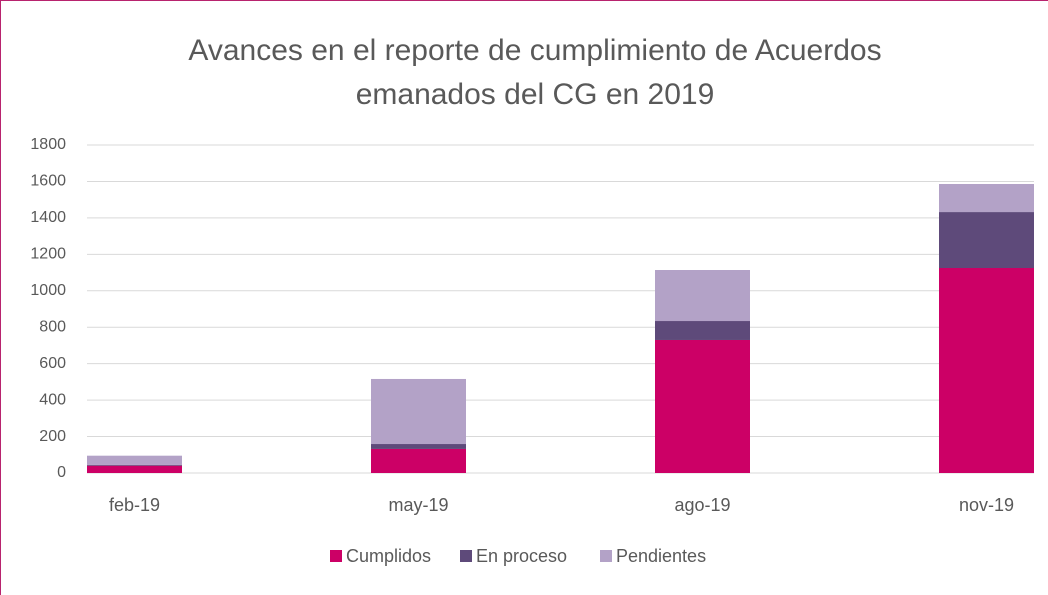  What do you see at coordinates (418, 505) in the screenshot?
I see `x-tick-label: may-19` at bounding box center [418, 505].